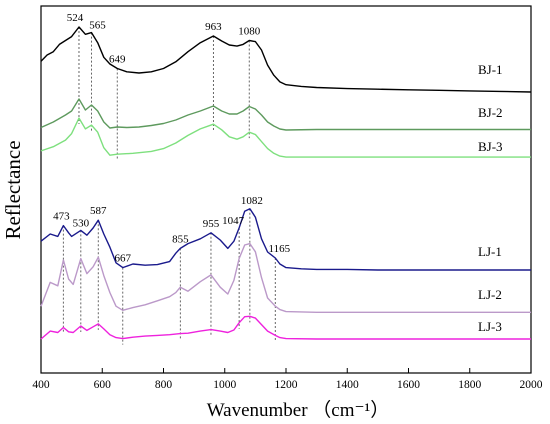  What do you see at coordinates (123, 259) in the screenshot?
I see `peak-label: 667` at bounding box center [123, 259].